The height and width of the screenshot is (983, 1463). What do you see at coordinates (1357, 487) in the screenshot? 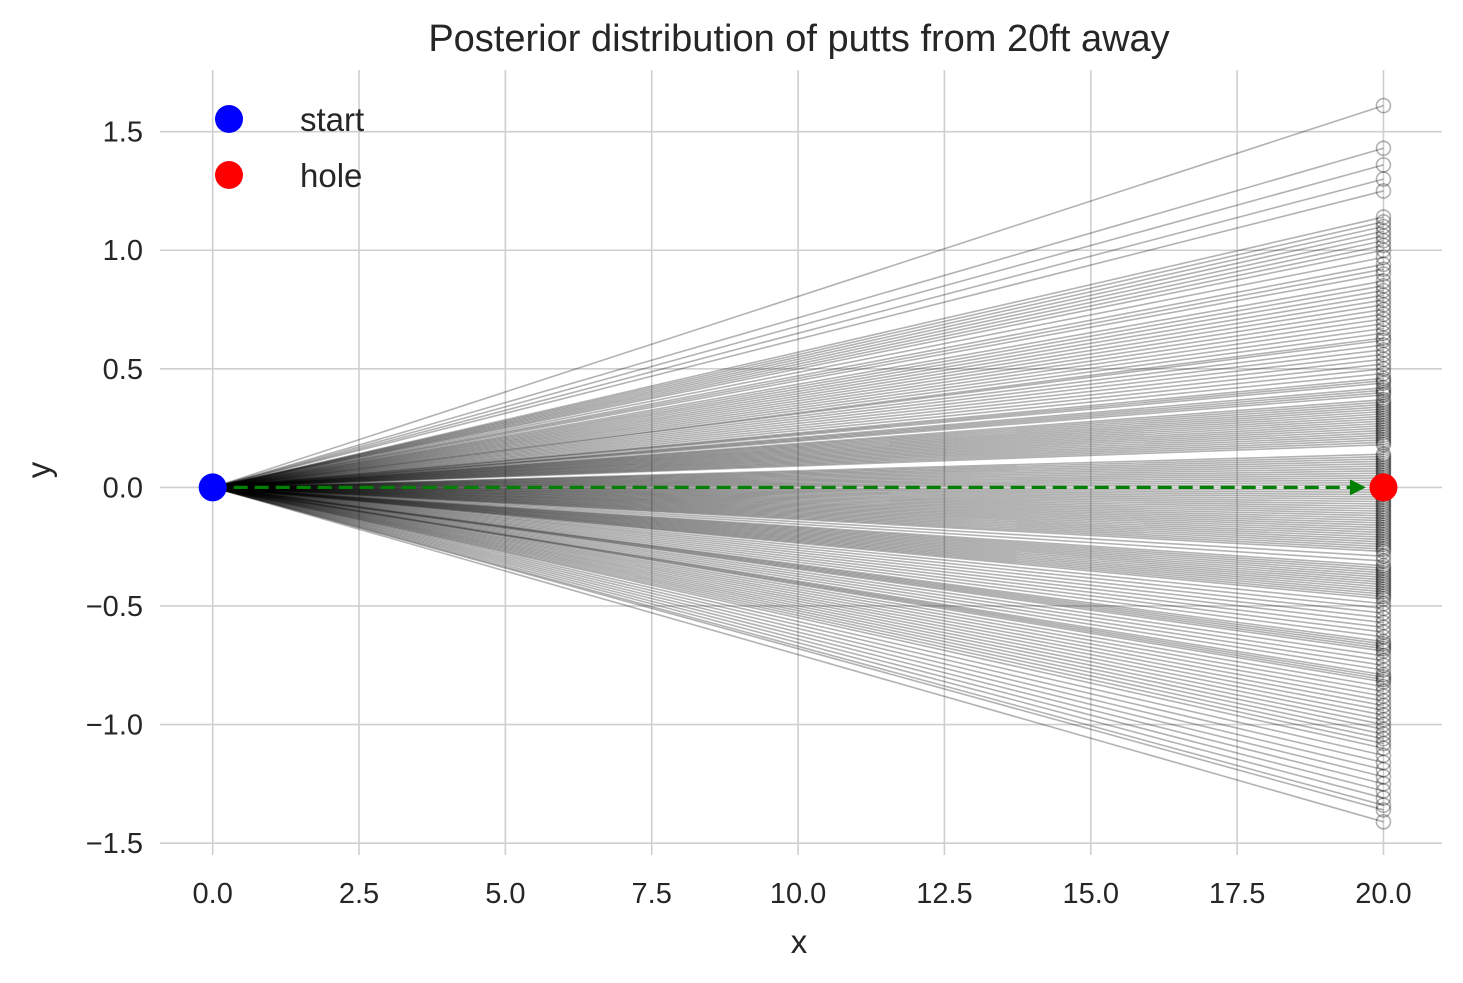
I see `target-arrowhead` at bounding box center [1357, 487].